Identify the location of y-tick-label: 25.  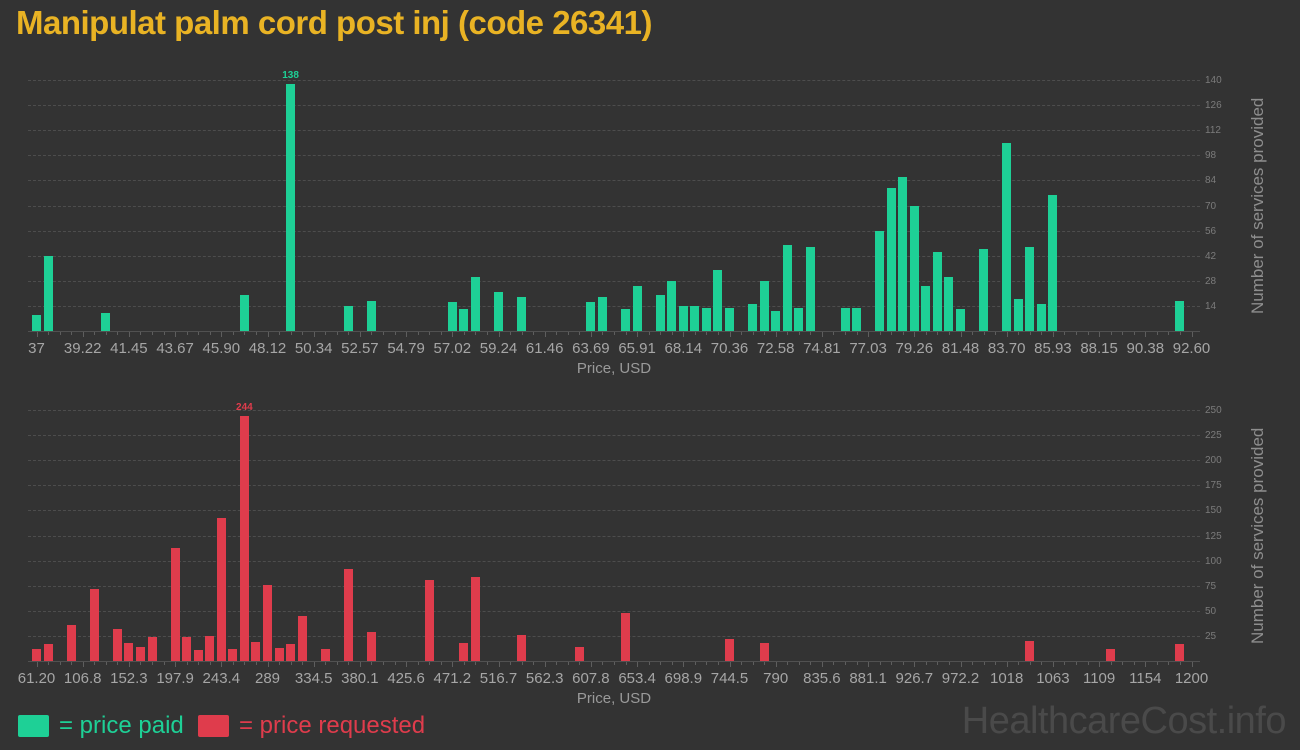
(1211, 636).